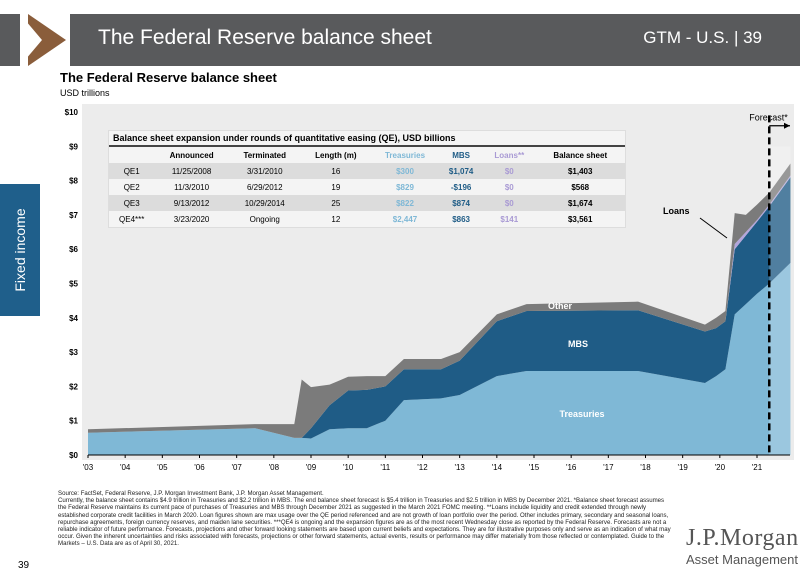  What do you see at coordinates (85, 93) in the screenshot?
I see `y-axis-label: USD trillions` at bounding box center [85, 93].